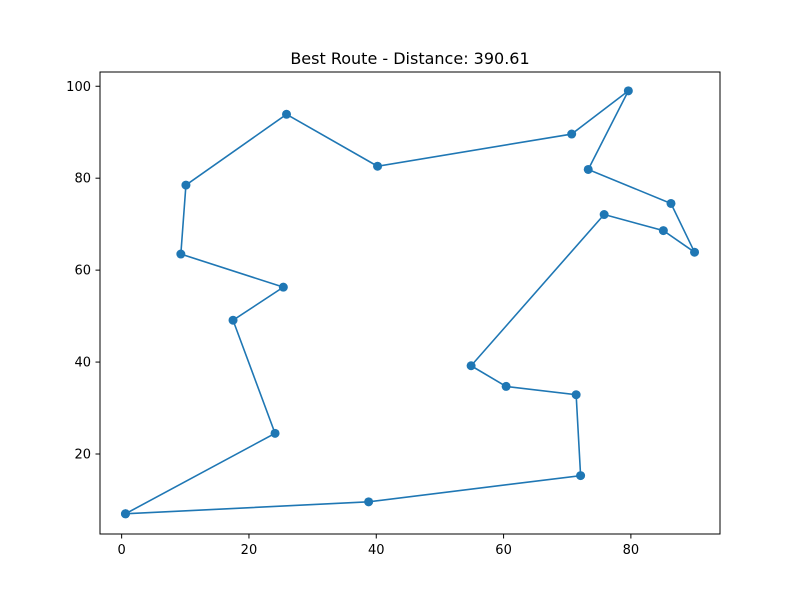 The height and width of the screenshot is (600, 800). Describe the element at coordinates (78, 87) in the screenshot. I see `y-tick-label: 100` at that location.